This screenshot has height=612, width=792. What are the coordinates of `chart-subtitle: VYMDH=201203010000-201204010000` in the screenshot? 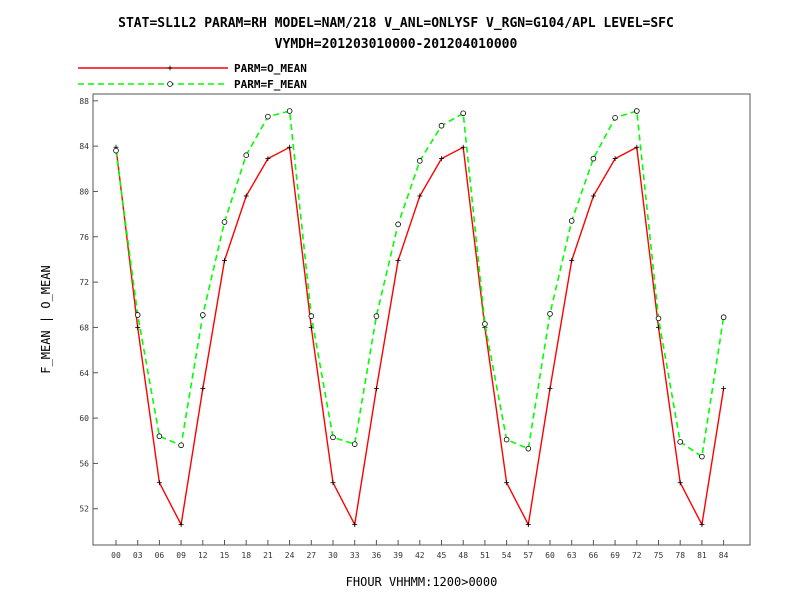 It's located at (396, 44).